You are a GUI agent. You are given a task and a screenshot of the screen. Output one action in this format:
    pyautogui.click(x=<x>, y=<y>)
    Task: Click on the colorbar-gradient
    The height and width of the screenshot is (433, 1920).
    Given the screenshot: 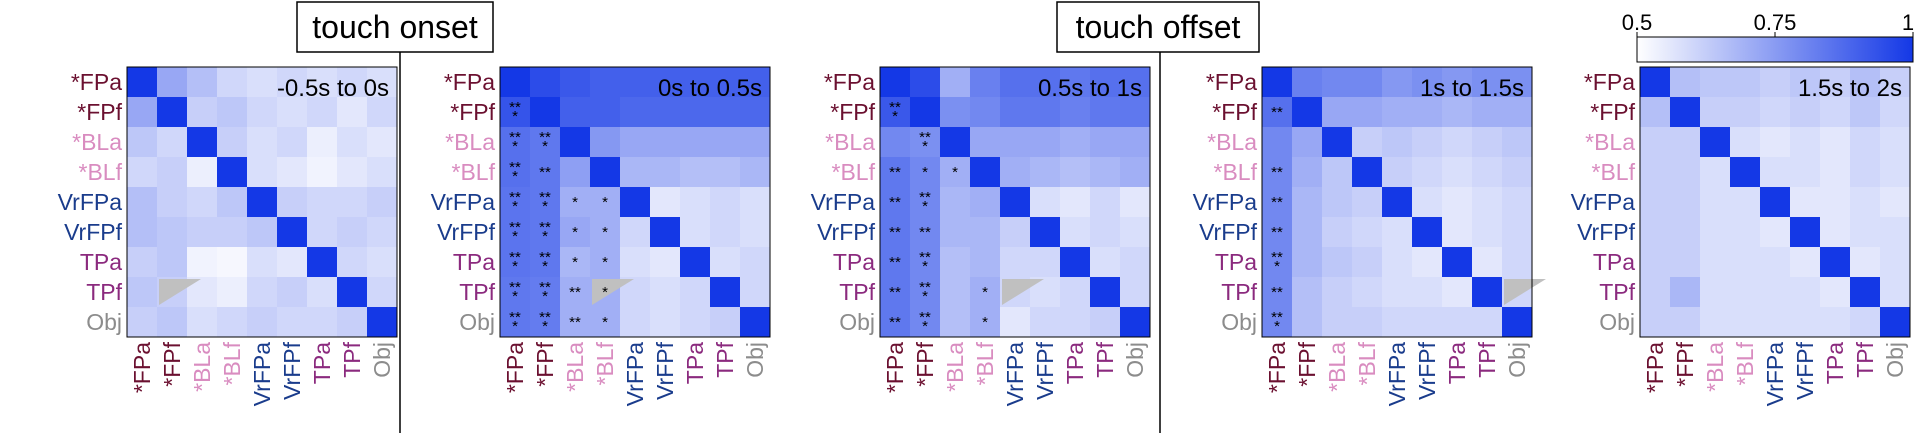 What is the action you would take?
    pyautogui.click(x=1775, y=49)
    